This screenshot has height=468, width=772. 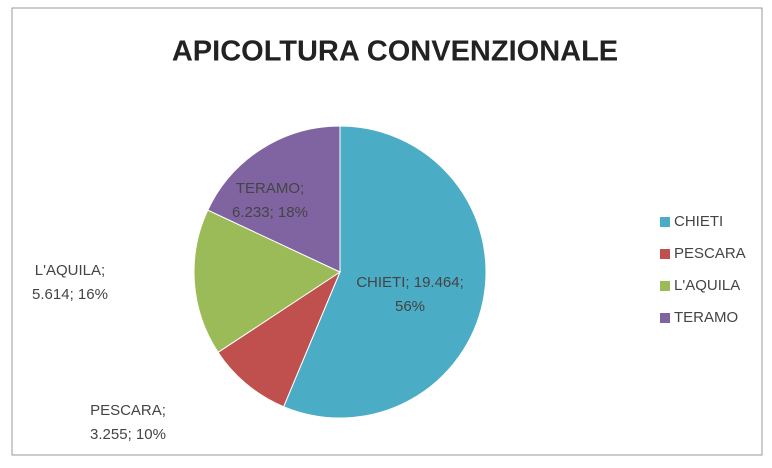 I want to click on legend-label: L'AQUILA, so click(x=707, y=285).